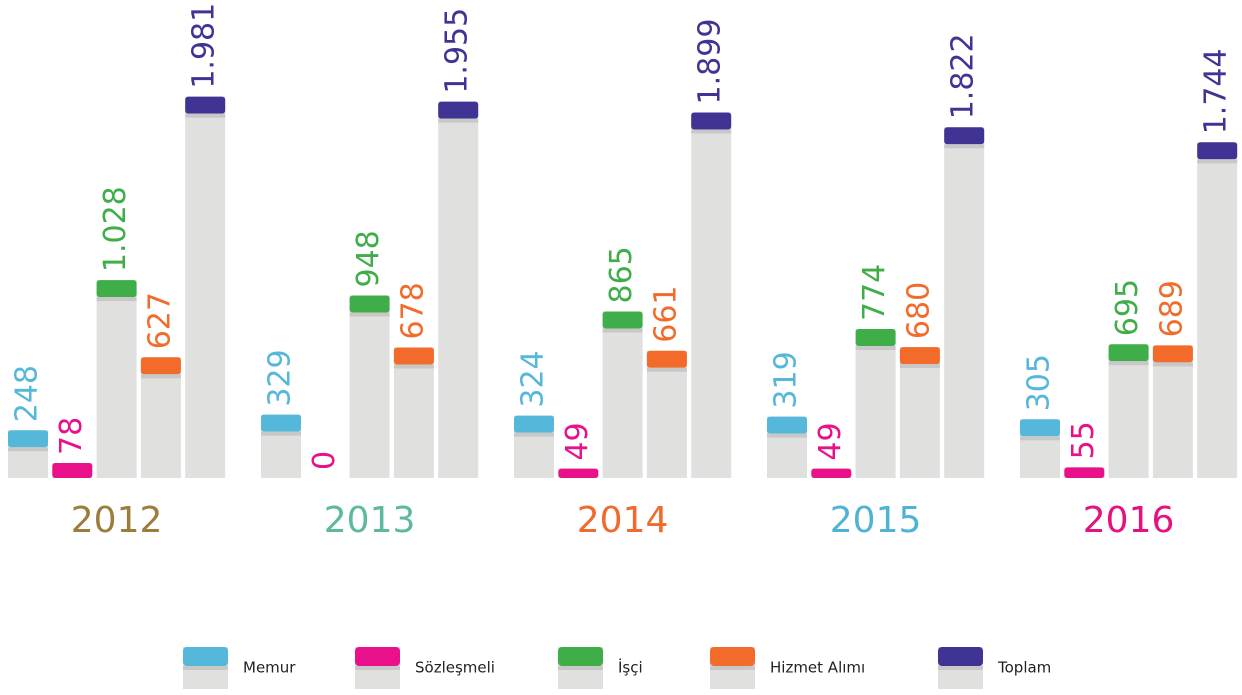 The image size is (1242, 695). What do you see at coordinates (368, 258) in the screenshot?
I see `value-label: 948` at bounding box center [368, 258].